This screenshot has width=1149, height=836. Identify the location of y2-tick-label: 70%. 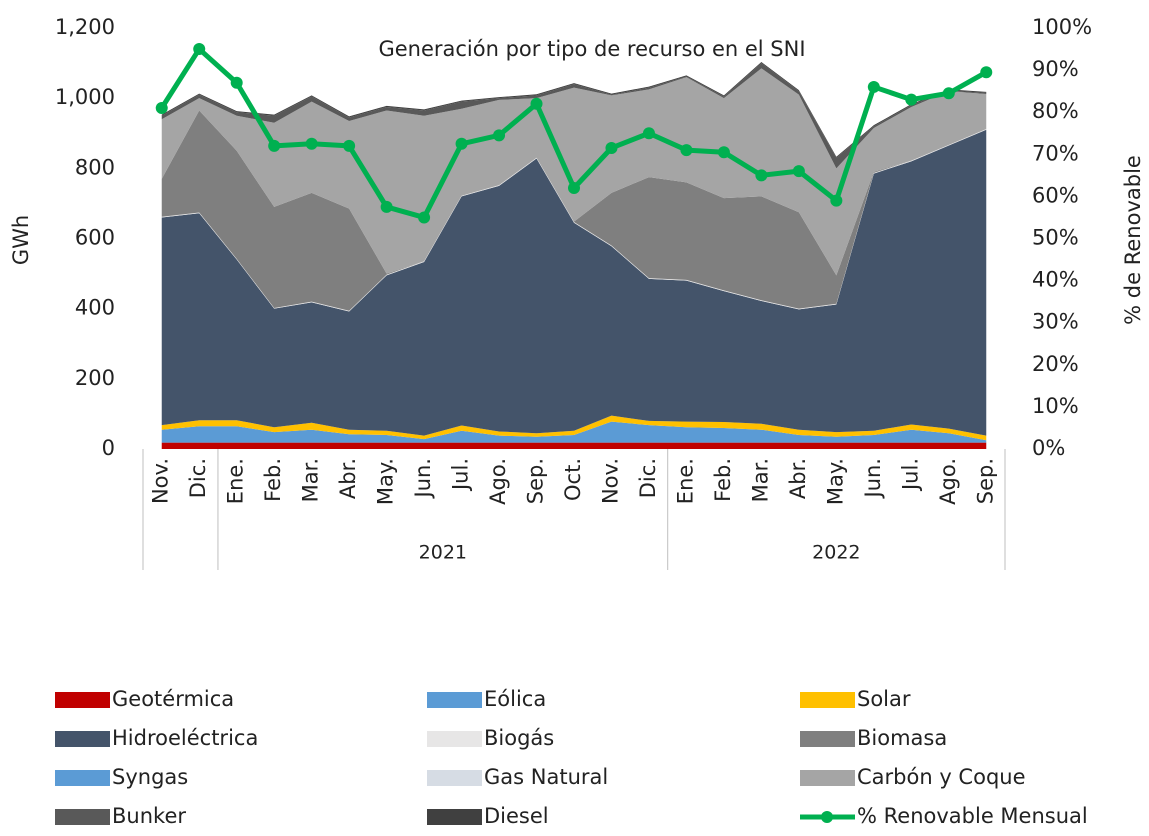
(1055, 153).